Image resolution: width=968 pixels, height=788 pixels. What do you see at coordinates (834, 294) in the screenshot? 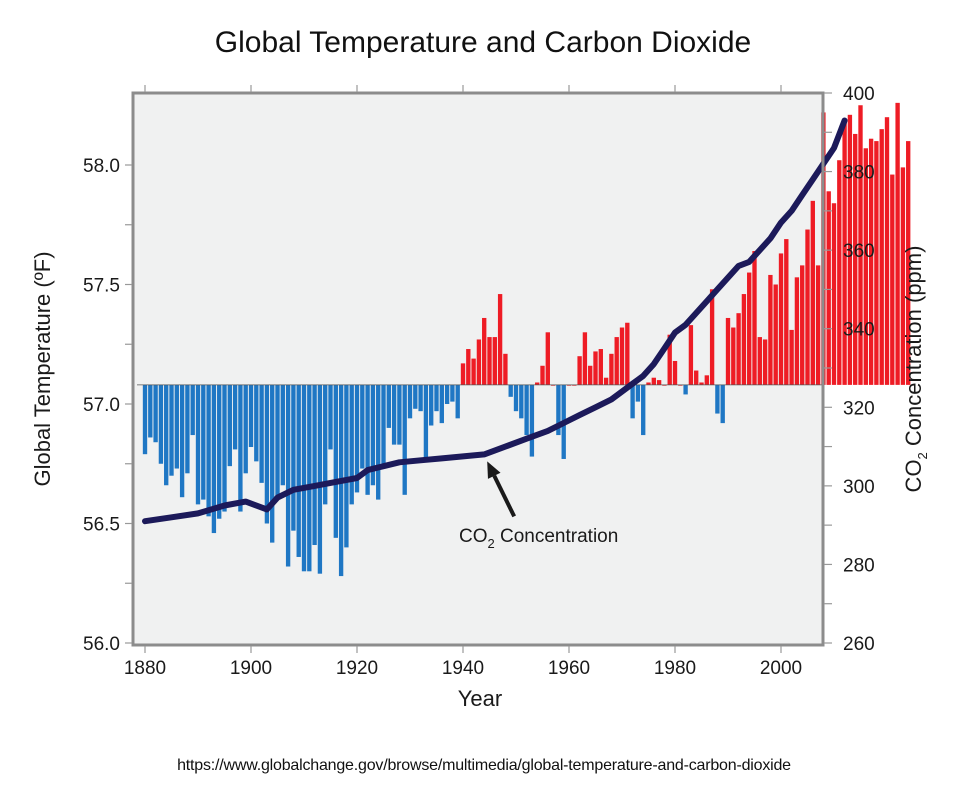
I see `temperature-bar-2010` at bounding box center [834, 294].